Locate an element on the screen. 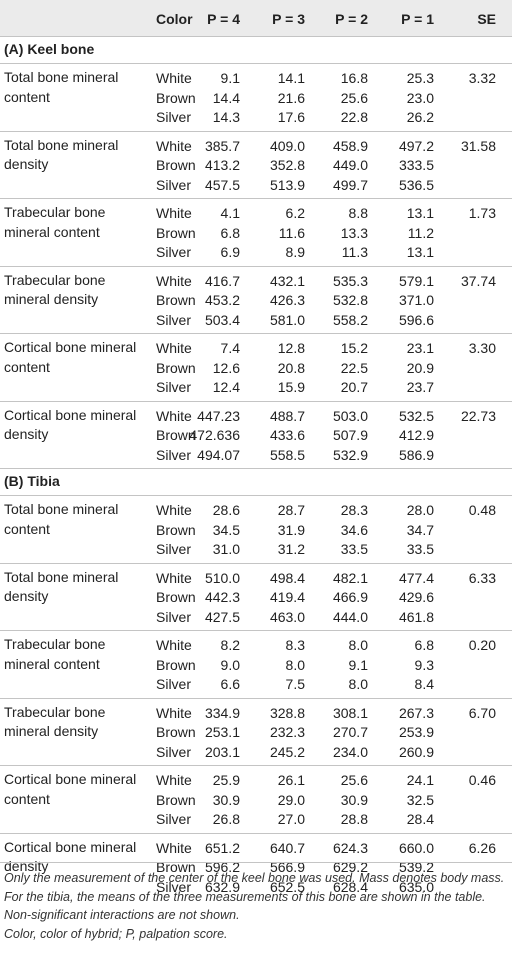 Image resolution: width=512 pixels, height=957 pixels. cell-p2: 499.7 is located at coordinates (350, 184).